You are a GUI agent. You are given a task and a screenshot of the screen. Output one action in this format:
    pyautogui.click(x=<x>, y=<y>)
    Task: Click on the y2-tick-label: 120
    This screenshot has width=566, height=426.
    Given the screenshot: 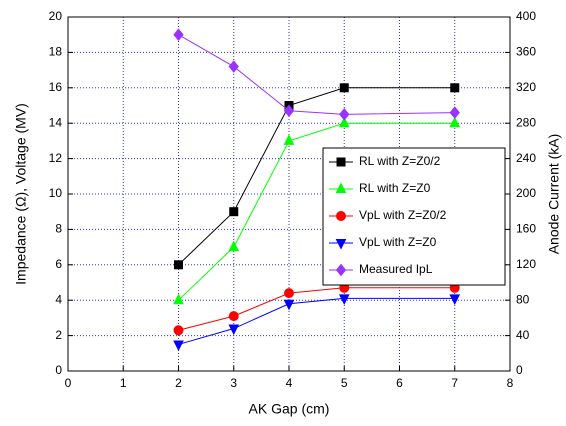 What is the action you would take?
    pyautogui.click(x=526, y=264)
    